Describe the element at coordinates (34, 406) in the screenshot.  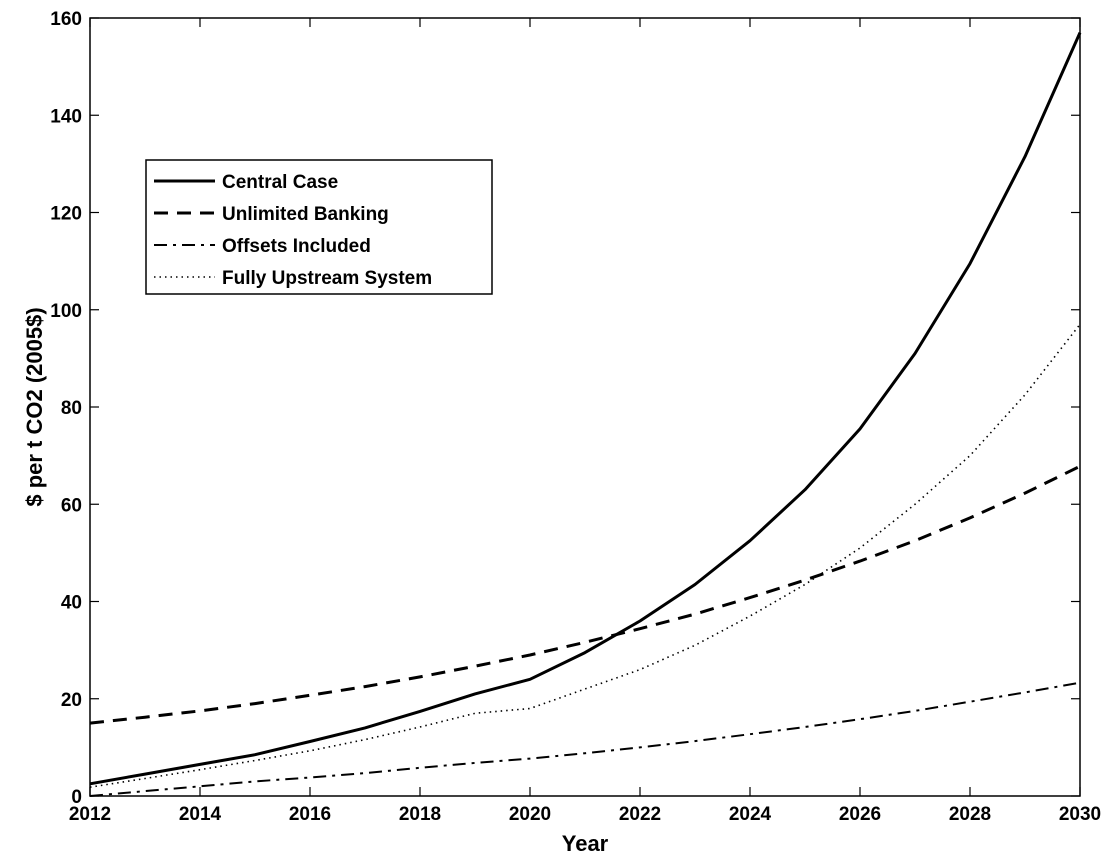
I see `y-axis-label: $ per t CO2 (2005$)` at that location.